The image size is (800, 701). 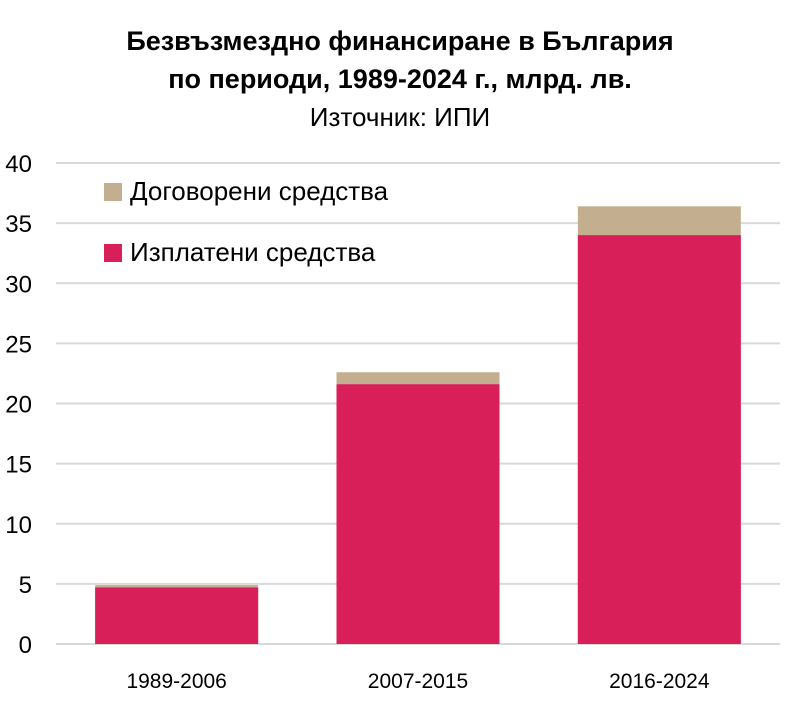 What do you see at coordinates (400, 117) in the screenshot?
I see `chart-source: Източник: ИПИ` at bounding box center [400, 117].